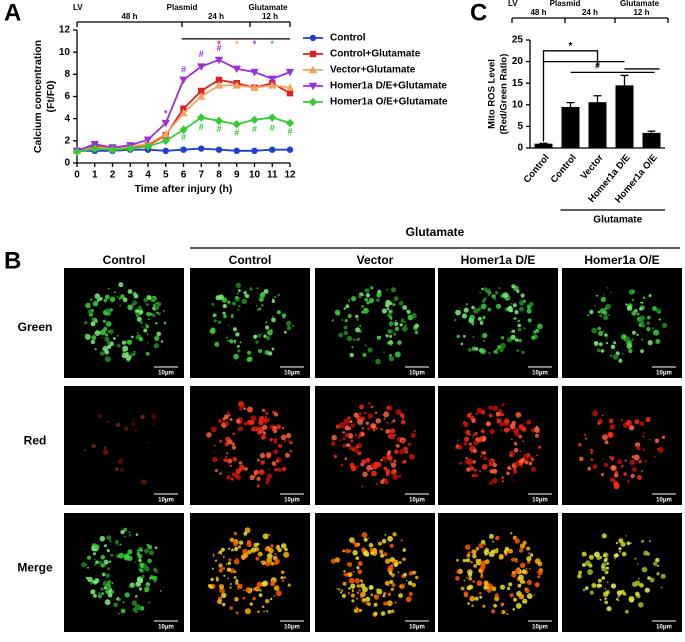  What do you see at coordinates (602, 67) in the screenshot?
I see `significance-bracket` at bounding box center [602, 67].